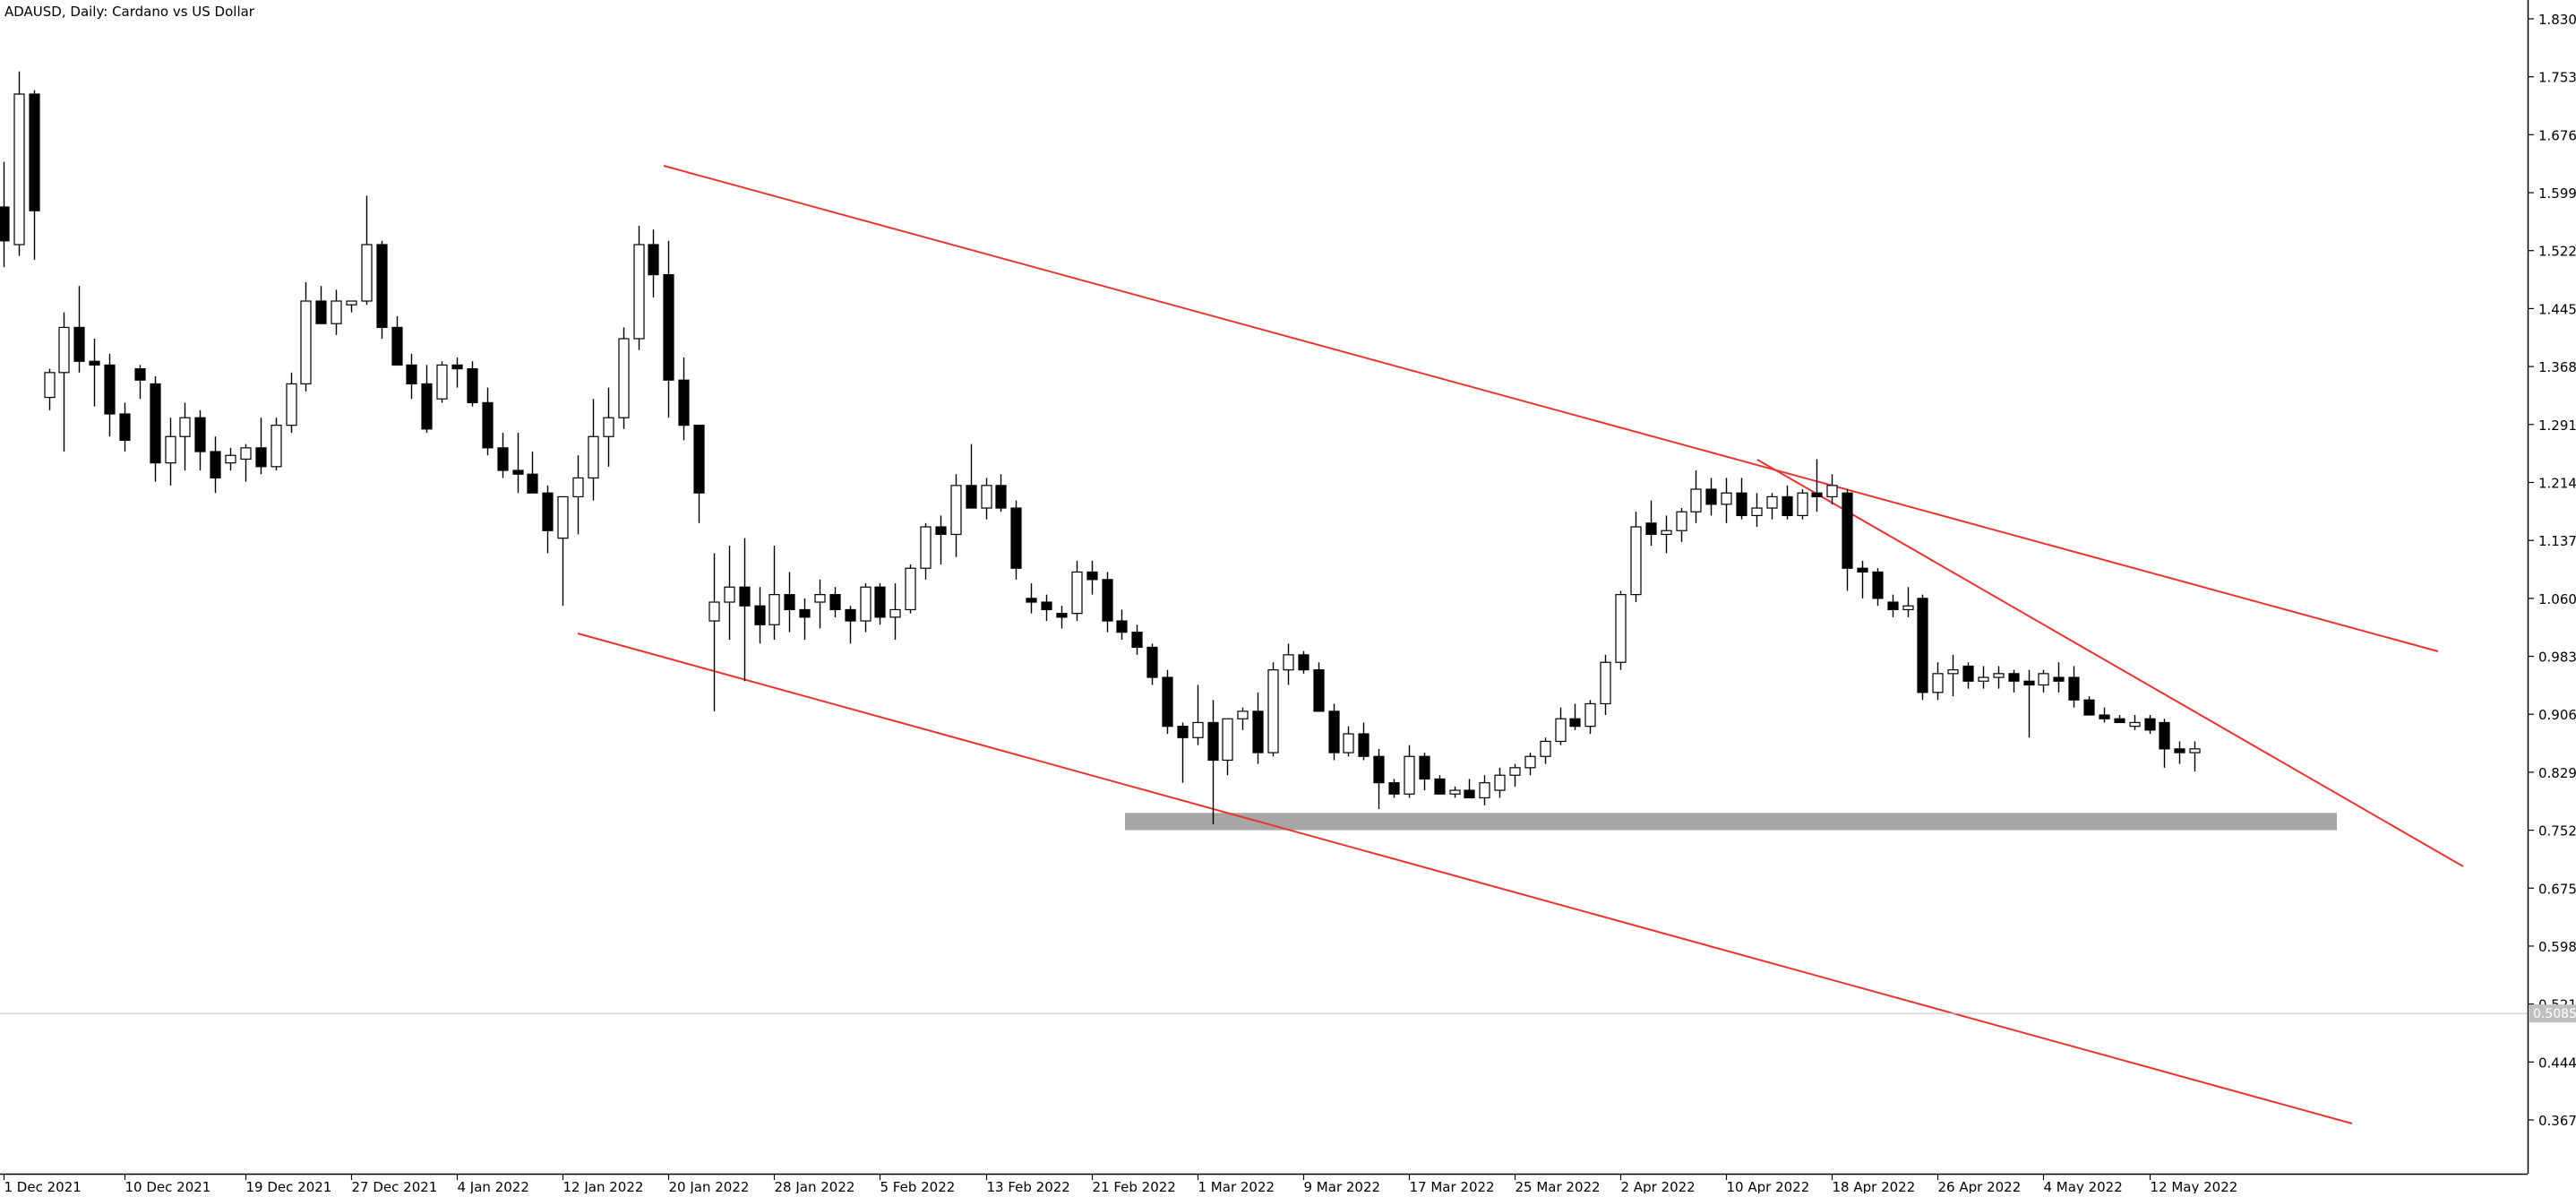  I want to click on y-tick-label: 1.2910, so click(2557, 426).